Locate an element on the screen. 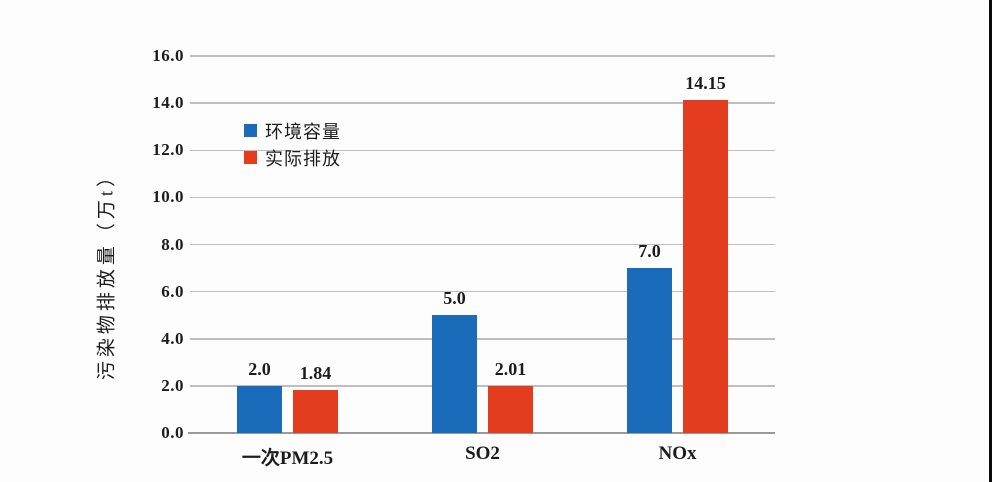  bar-环境容量-SO2 is located at coordinates (454, 374).